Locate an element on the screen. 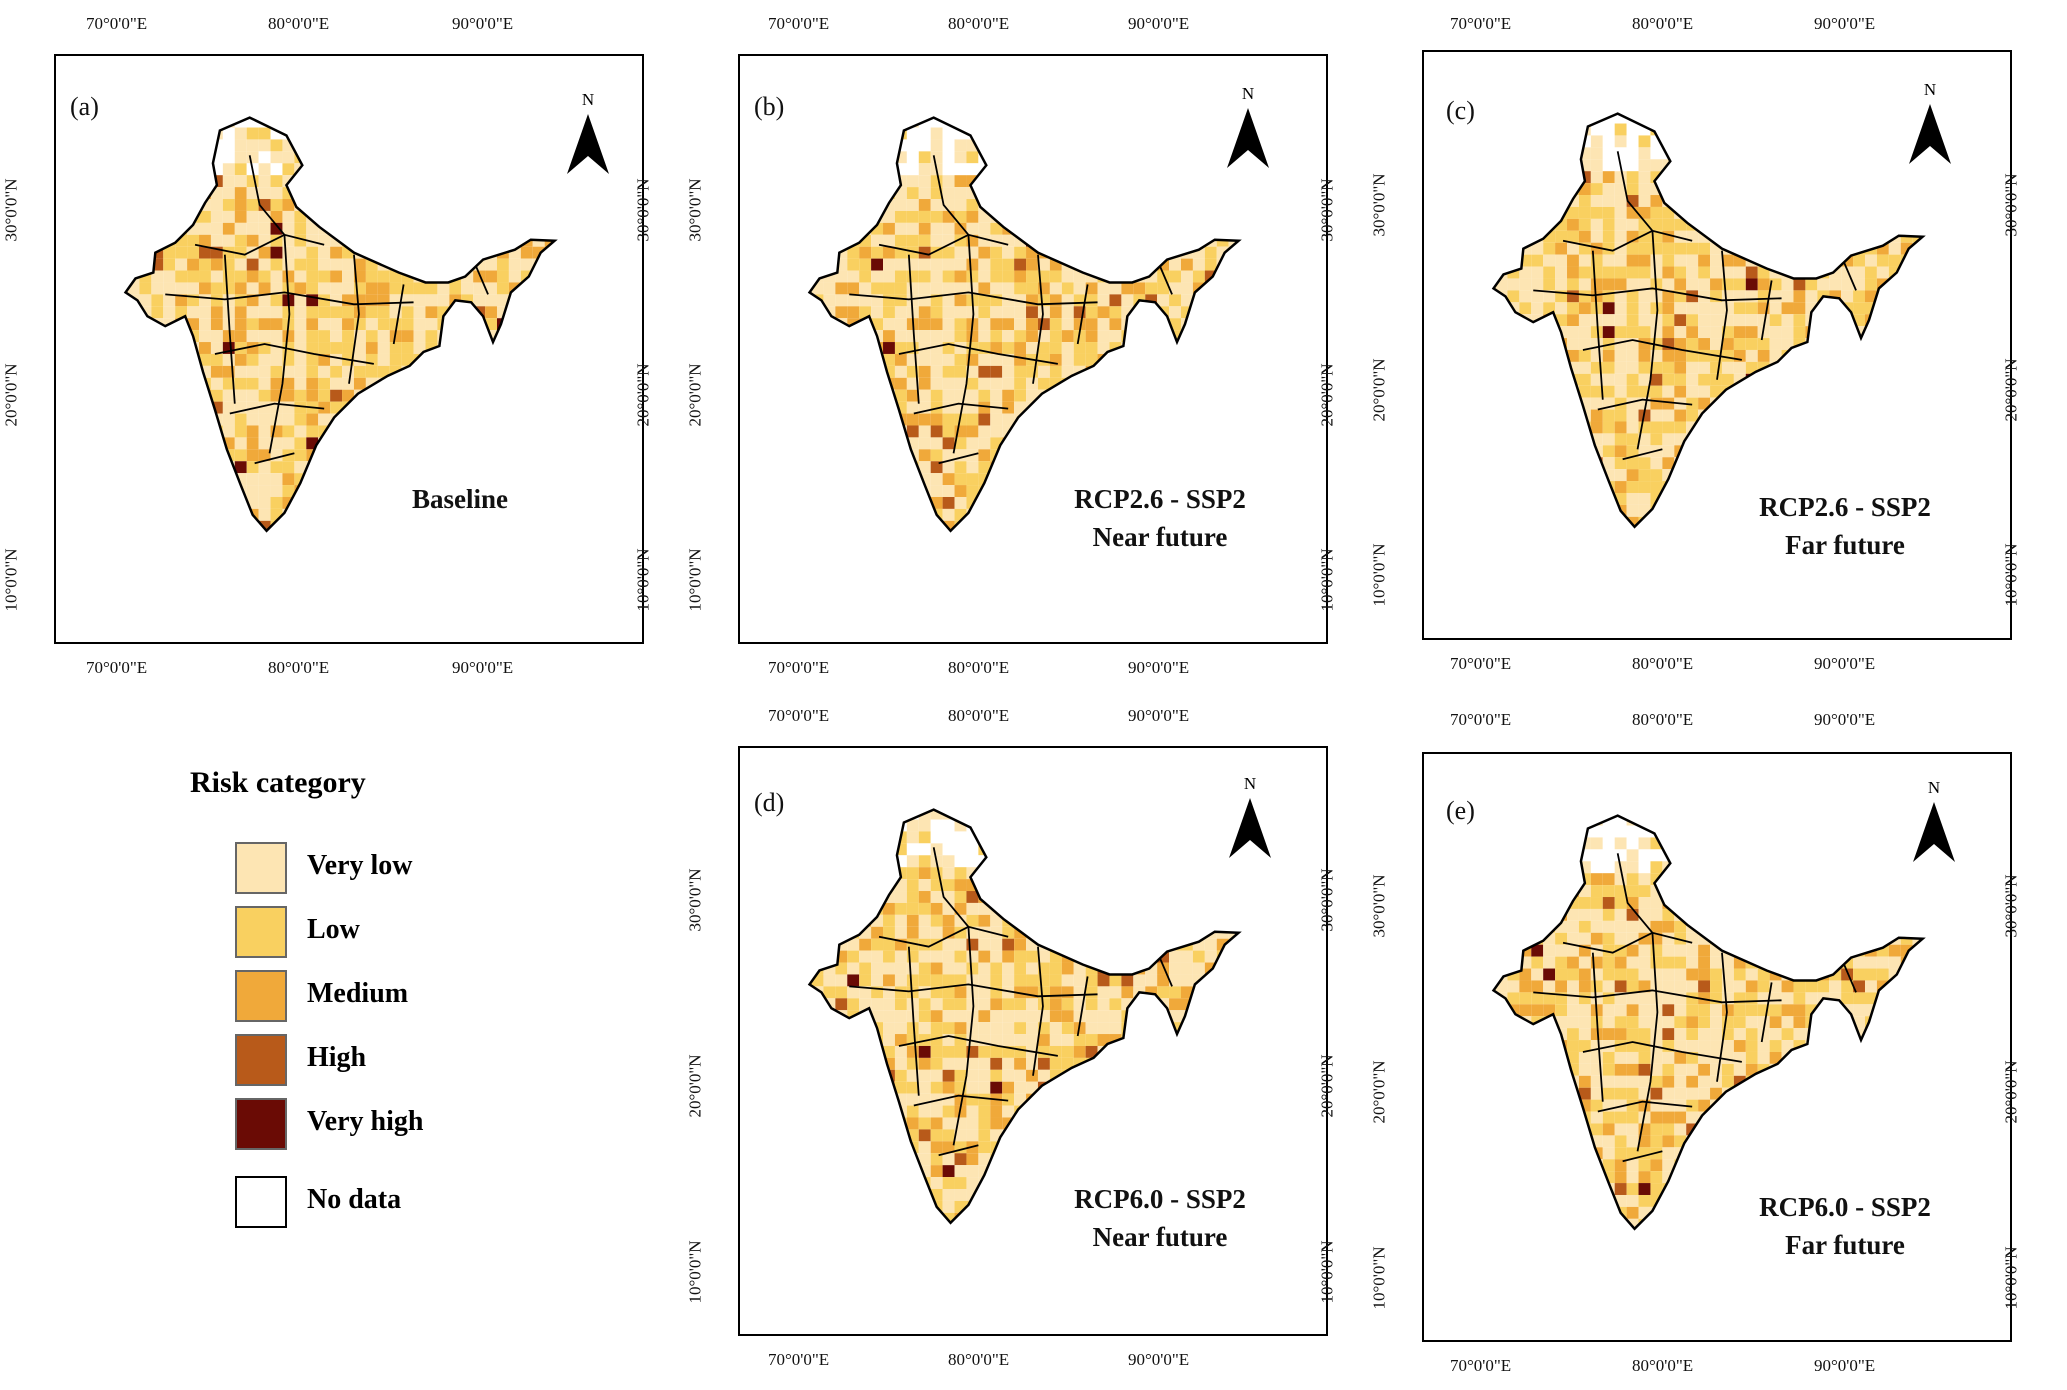 This screenshot has width=2067, height=1390. panel-label: (b) is located at coordinates (769, 106).